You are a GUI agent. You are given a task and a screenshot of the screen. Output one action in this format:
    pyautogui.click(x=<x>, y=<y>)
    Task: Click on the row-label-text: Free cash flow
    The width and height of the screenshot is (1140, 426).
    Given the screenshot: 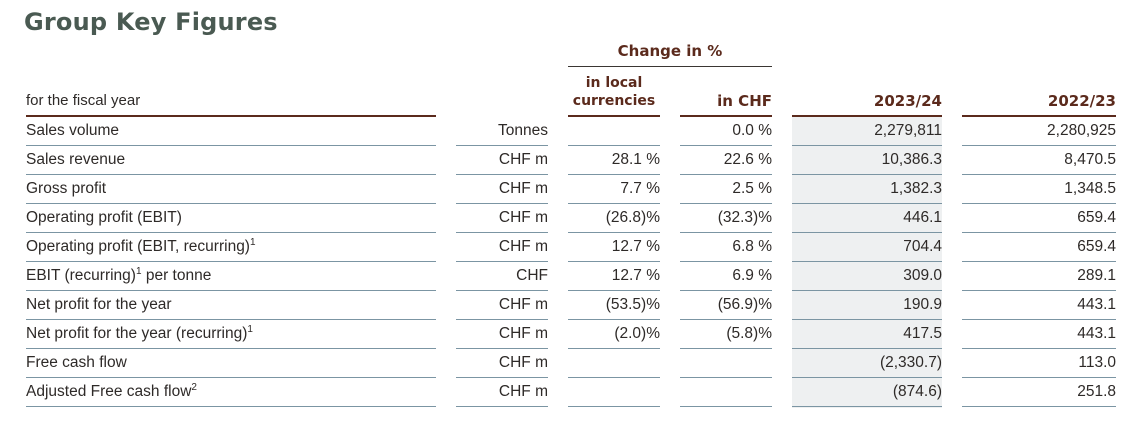 What is the action you would take?
    pyautogui.click(x=76, y=362)
    